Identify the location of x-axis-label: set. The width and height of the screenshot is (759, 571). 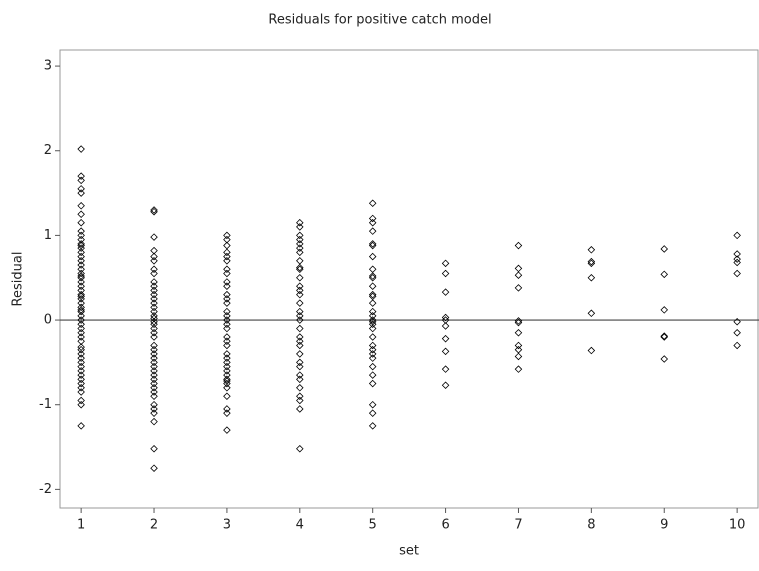
(409, 551).